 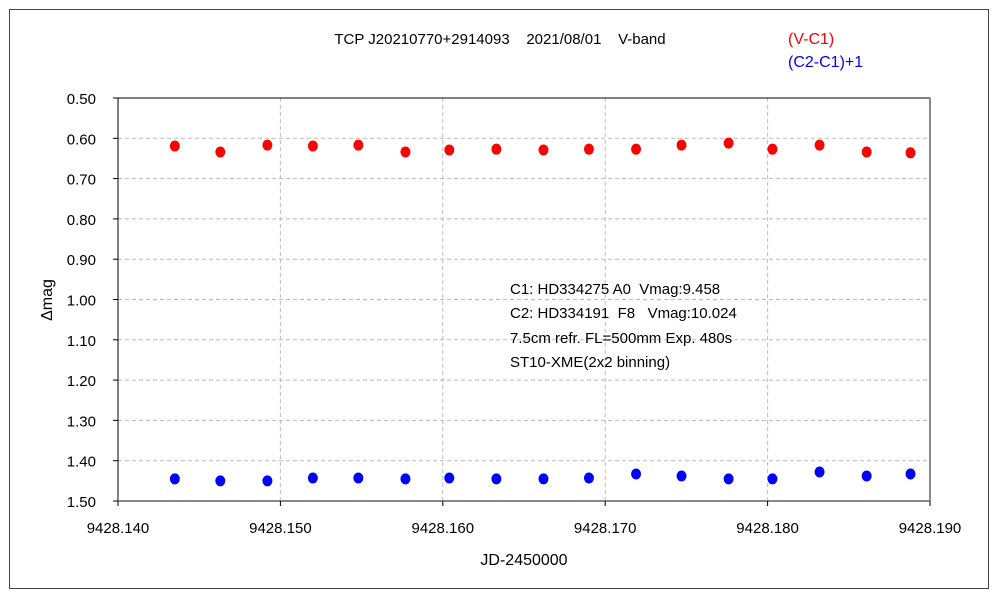 What do you see at coordinates (623, 313) in the screenshot?
I see `annotation-c2: C2: HD334191 F8 Vmag:10.024` at bounding box center [623, 313].